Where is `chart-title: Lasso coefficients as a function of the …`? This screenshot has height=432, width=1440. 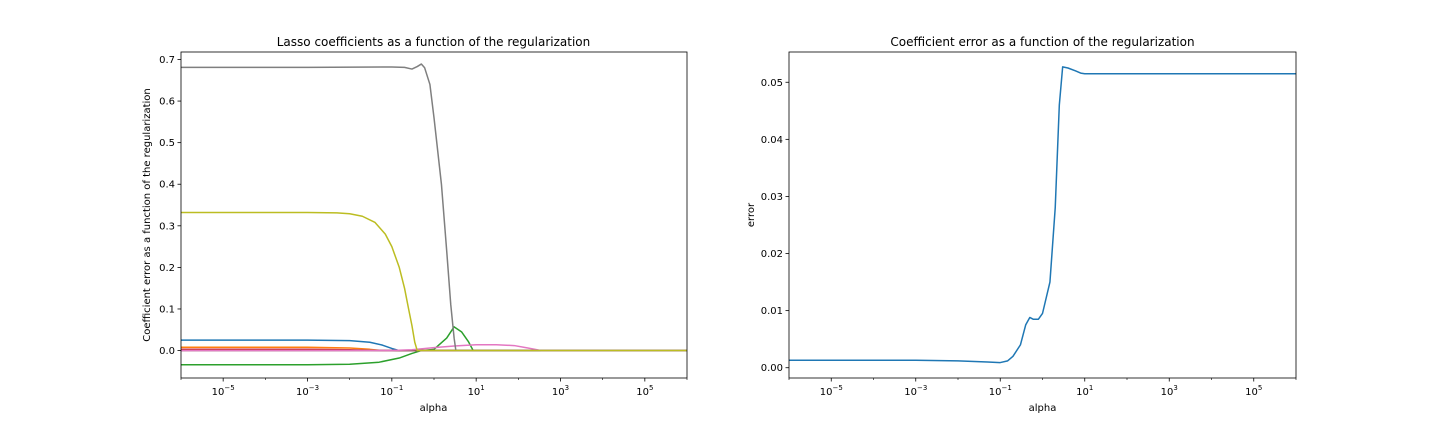 chart-title: Lasso coefficients as a function of the … is located at coordinates (434, 42).